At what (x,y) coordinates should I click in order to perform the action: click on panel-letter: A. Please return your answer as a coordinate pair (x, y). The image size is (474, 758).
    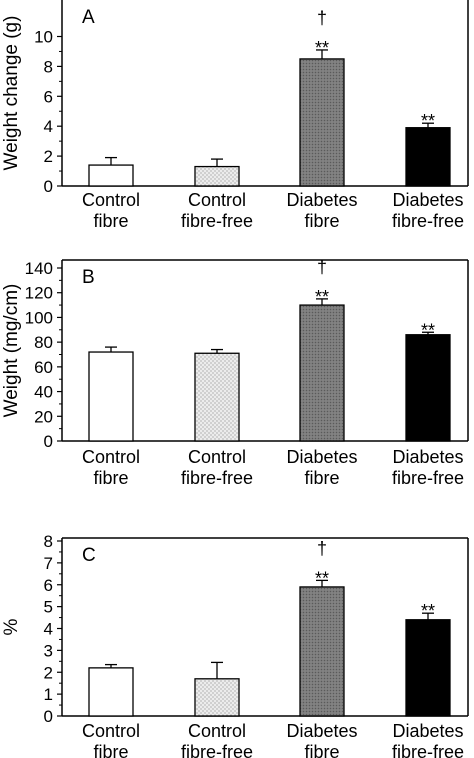
    Looking at the image, I should click on (88, 17).